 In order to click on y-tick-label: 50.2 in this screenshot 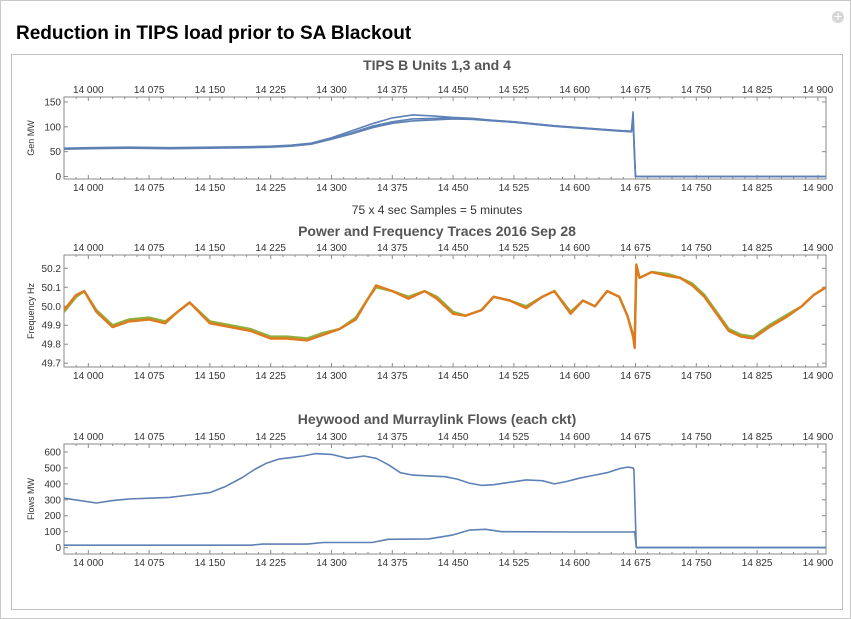, I will do `click(52, 269)`.